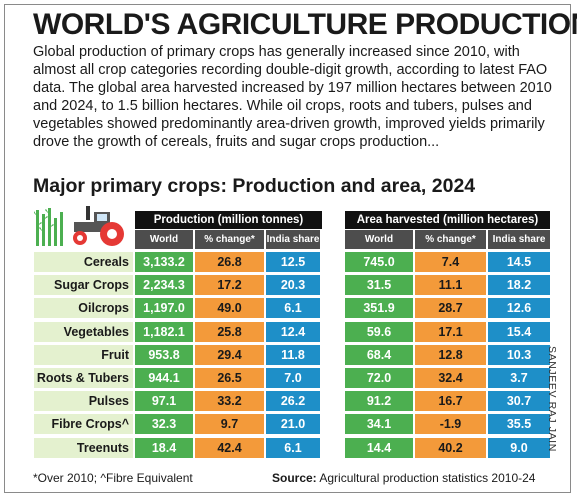  I want to click on cell-pulses-area-india: 30.7, so click(519, 401).